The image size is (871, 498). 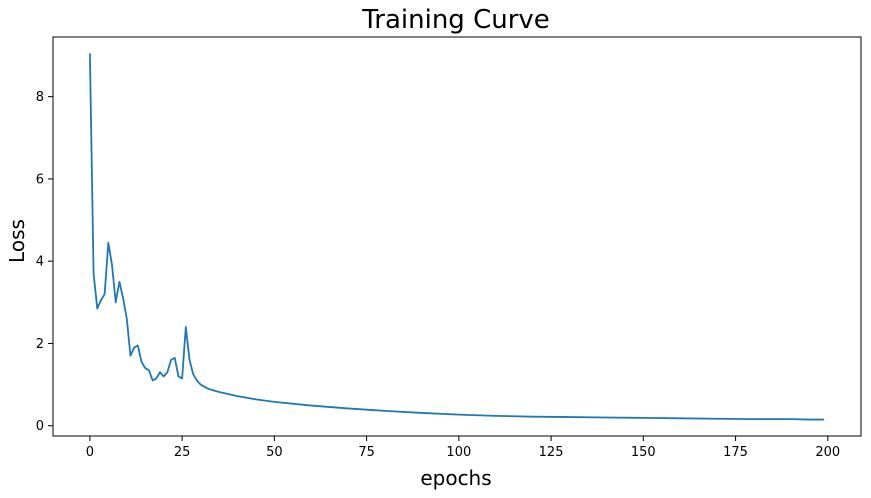 I want to click on chart-title: Training Curve, so click(x=455, y=20).